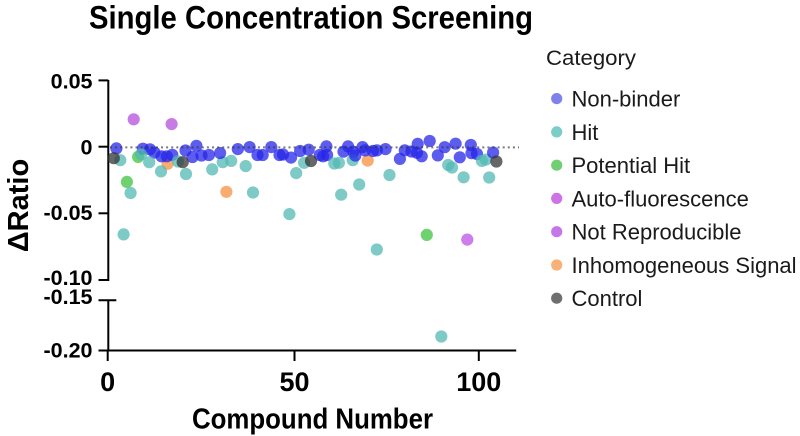 The height and width of the screenshot is (436, 800). I want to click on svg-text: Control, so click(607, 298).